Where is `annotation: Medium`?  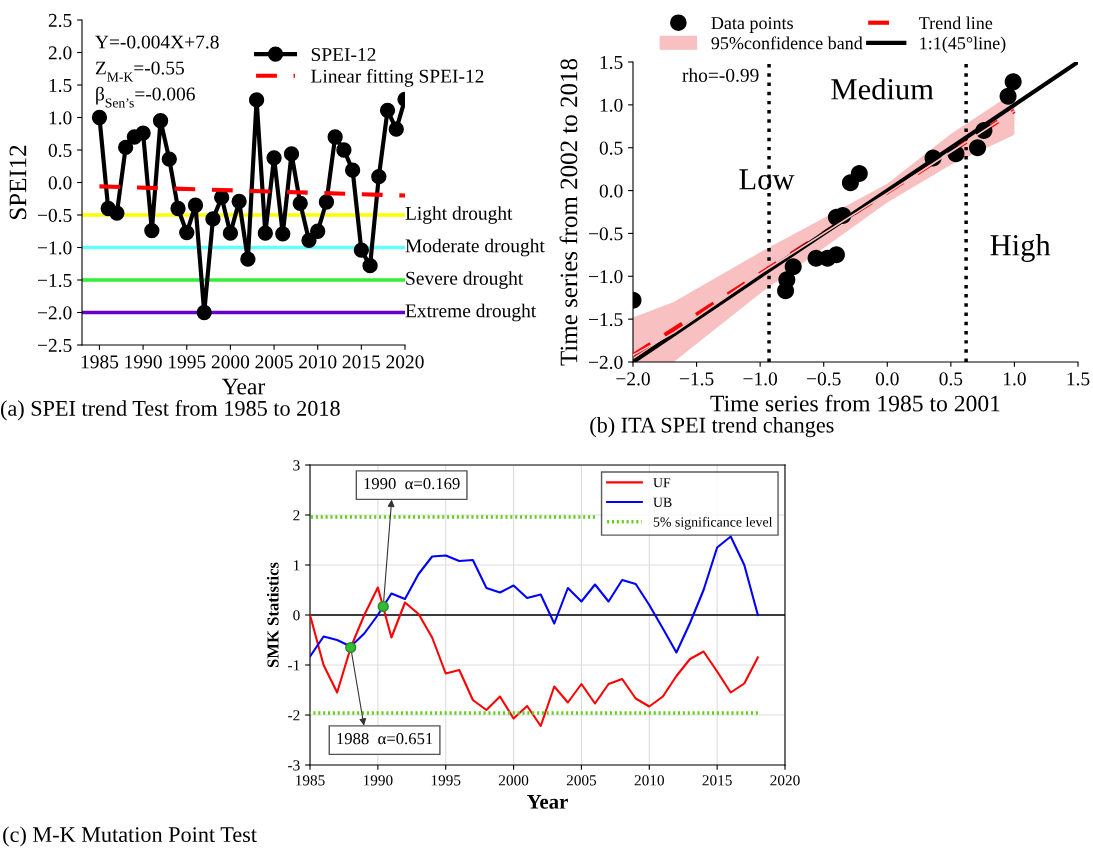 annotation: Medium is located at coordinates (882, 89).